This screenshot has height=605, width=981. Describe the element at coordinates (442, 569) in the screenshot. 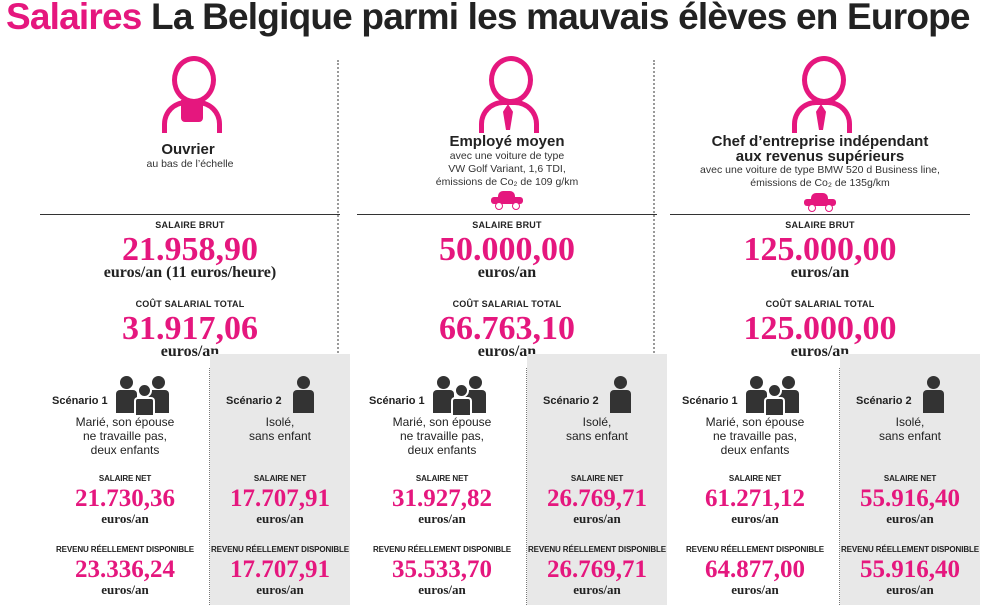

I see `scenario1-revenu-value: 35.533,70` at that location.